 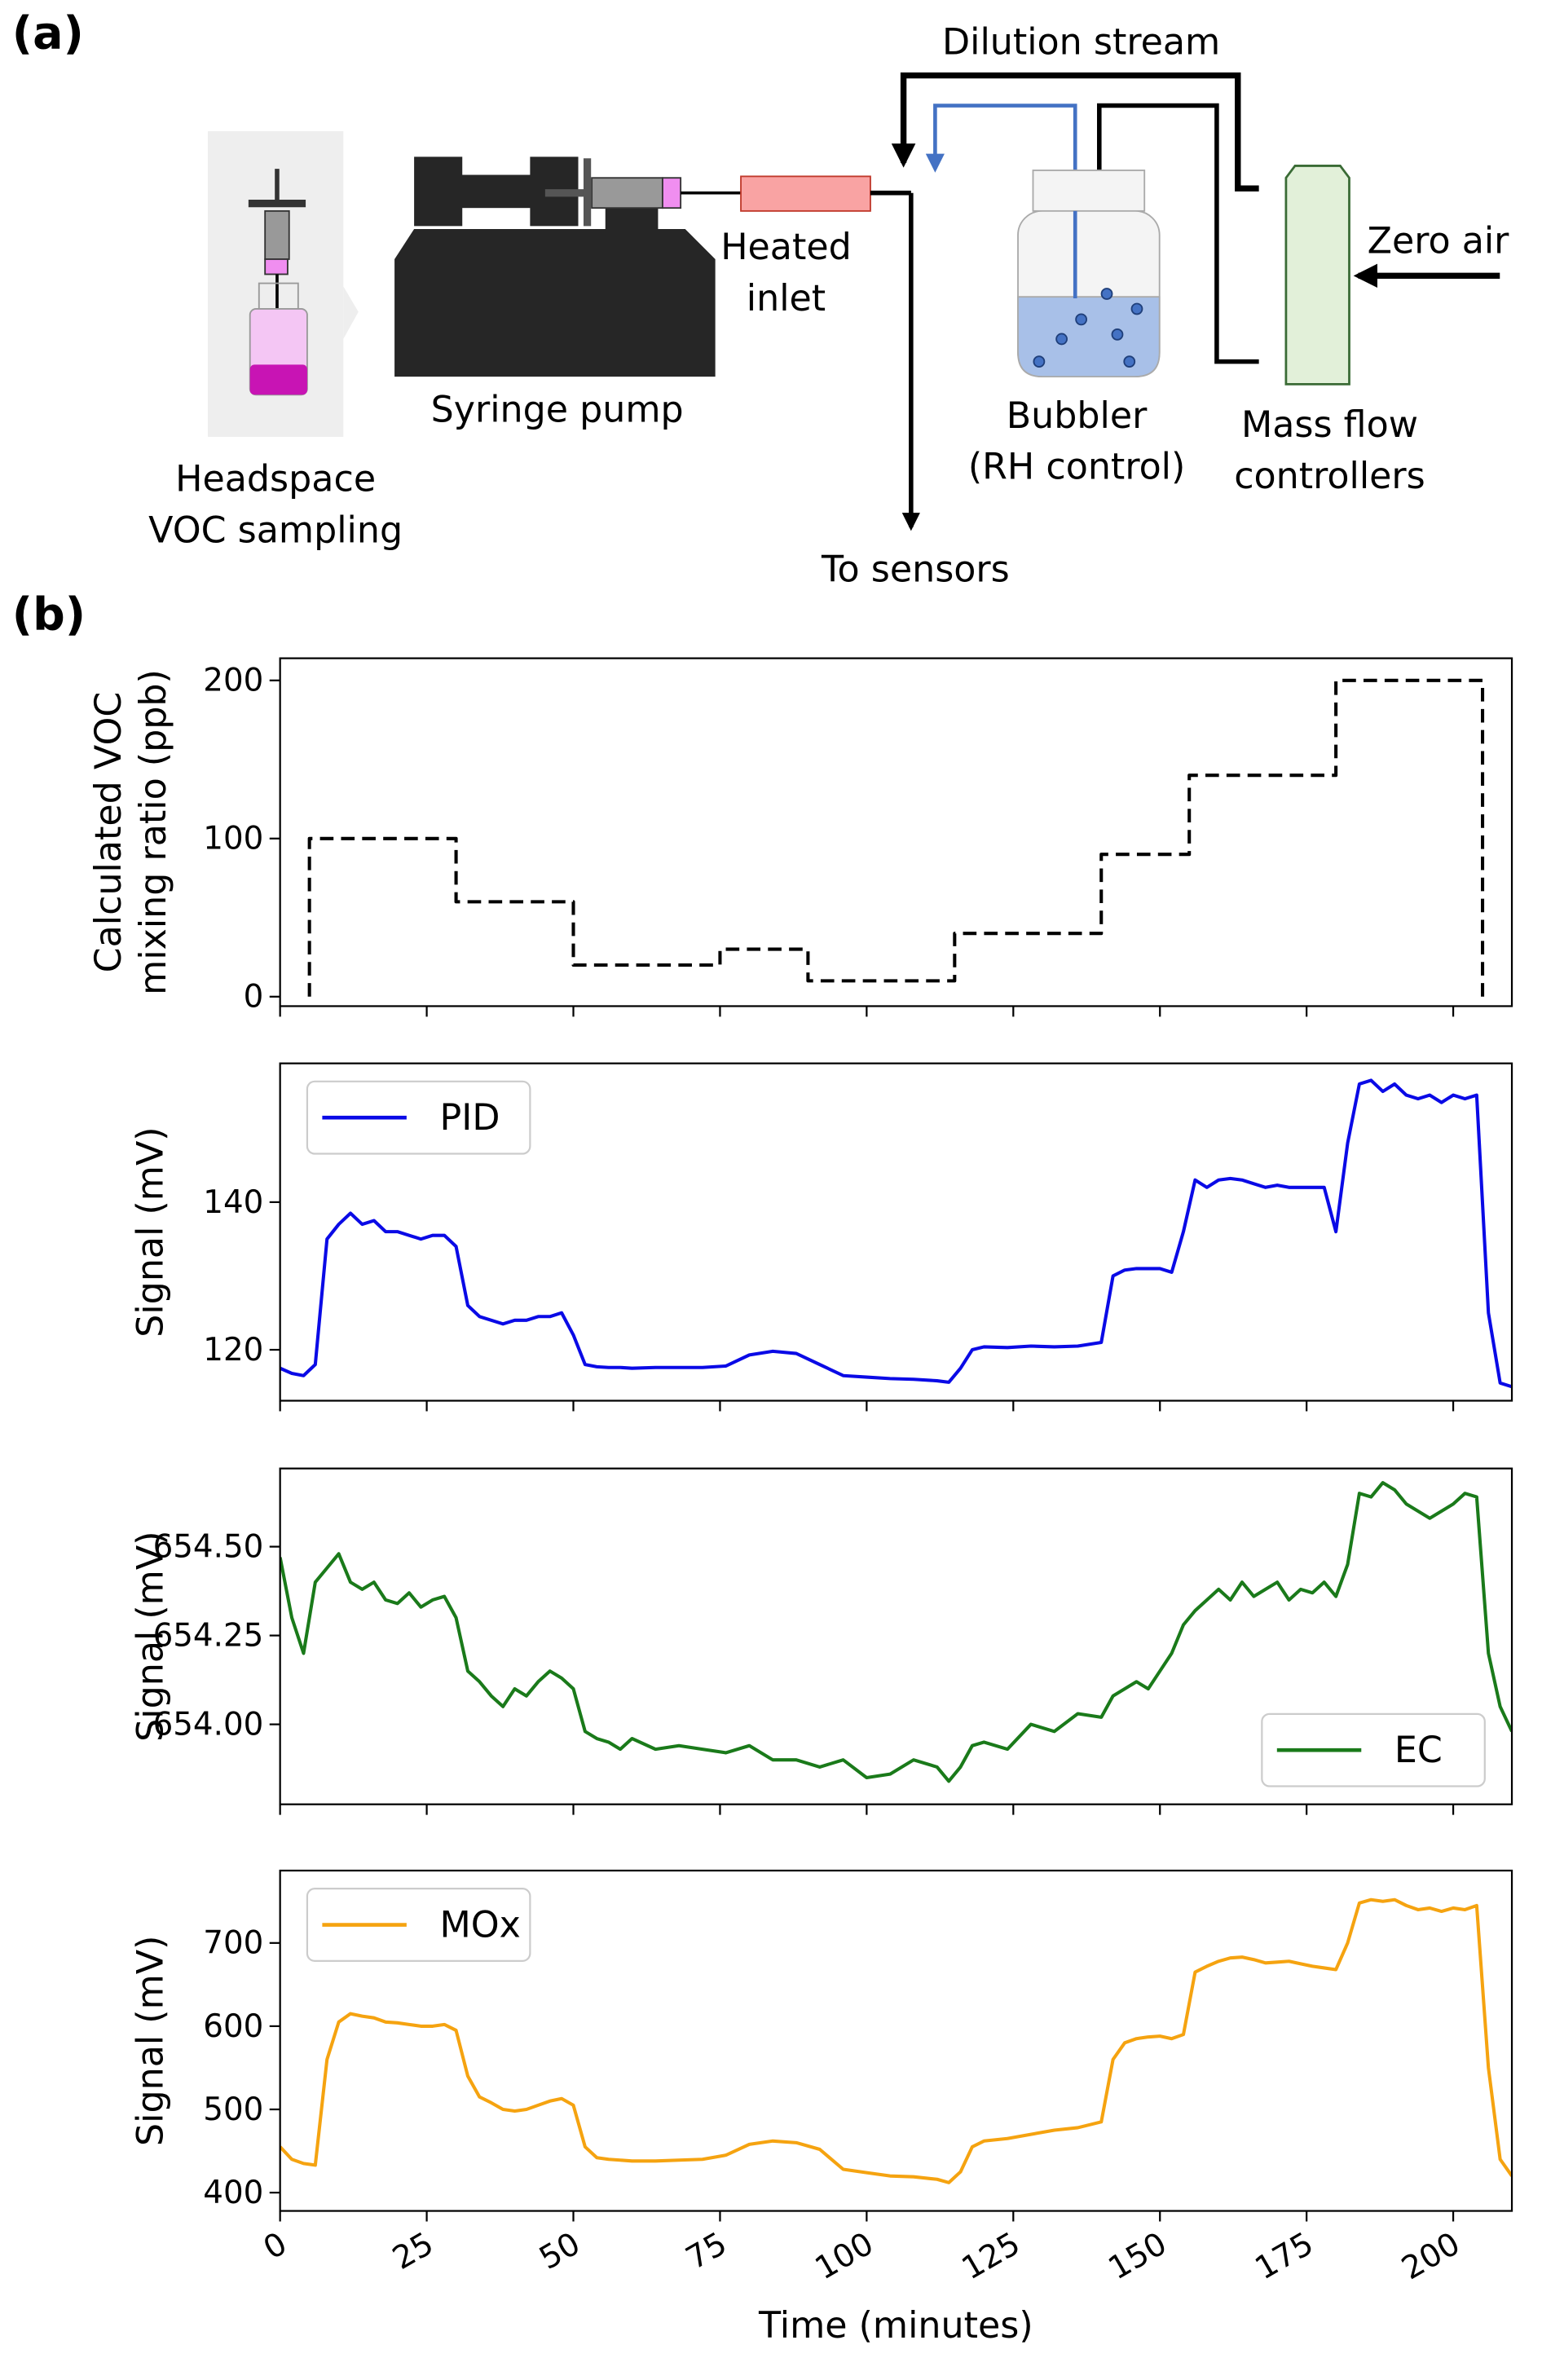 I want to click on y-tick-label: 200, so click(x=233, y=681).